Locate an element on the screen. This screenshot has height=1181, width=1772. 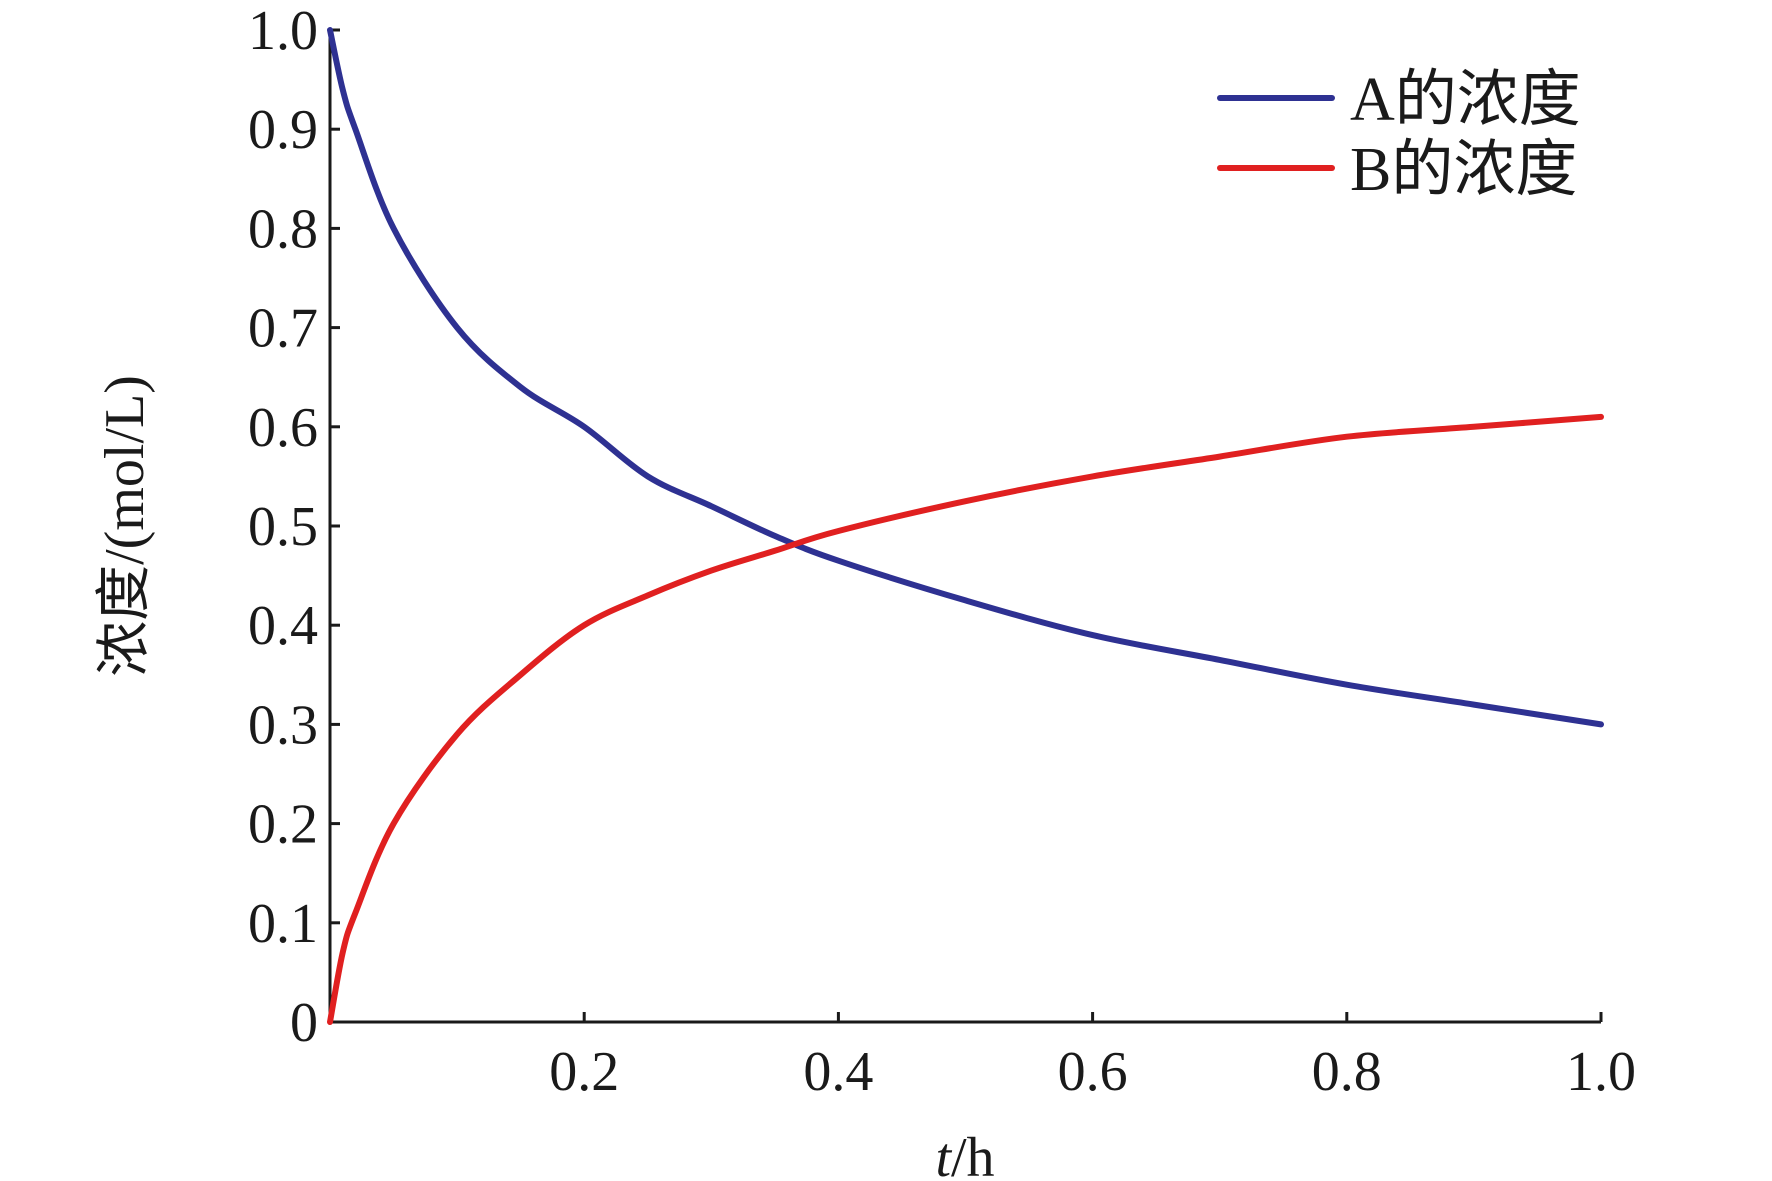
x-tick-label: 0.4 is located at coordinates (838, 1072).